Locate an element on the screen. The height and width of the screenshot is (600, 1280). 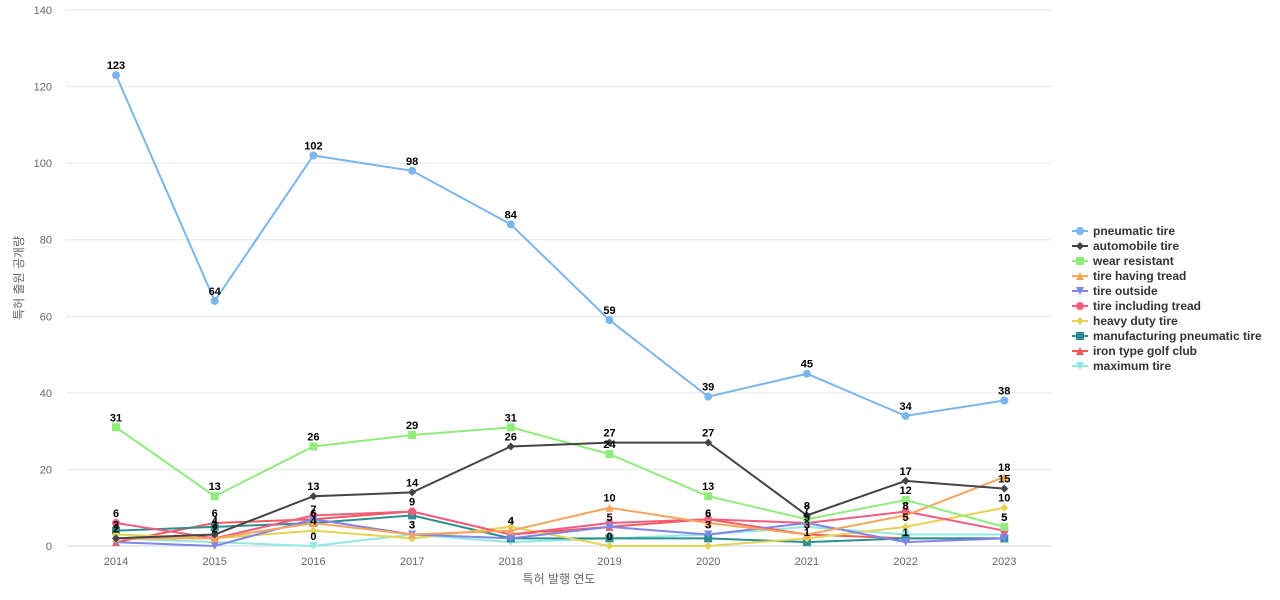
data-label: 39 is located at coordinates (708, 388).